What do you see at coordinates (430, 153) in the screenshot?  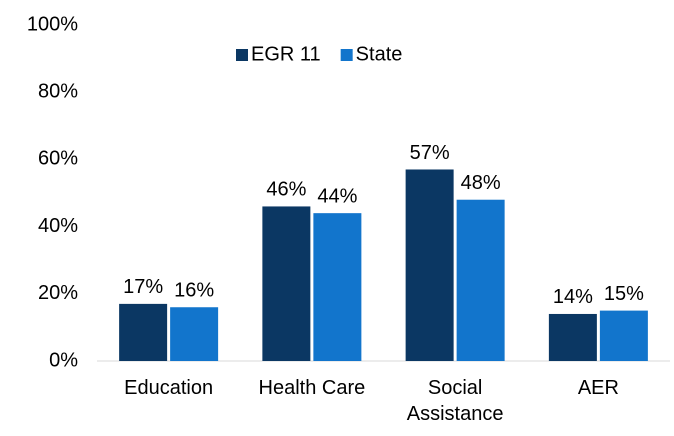 I see `data-label: 57%` at bounding box center [430, 153].